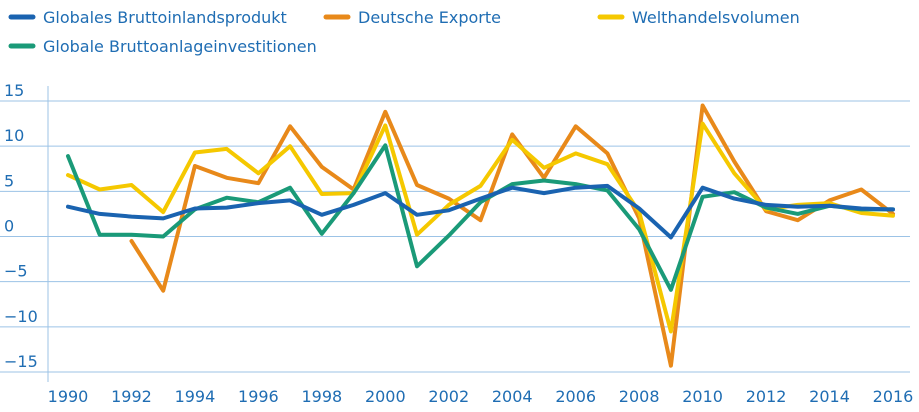 The image size is (919, 412). Describe the element at coordinates (512, 396) in the screenshot. I see `x-tick-label: 2004` at that location.